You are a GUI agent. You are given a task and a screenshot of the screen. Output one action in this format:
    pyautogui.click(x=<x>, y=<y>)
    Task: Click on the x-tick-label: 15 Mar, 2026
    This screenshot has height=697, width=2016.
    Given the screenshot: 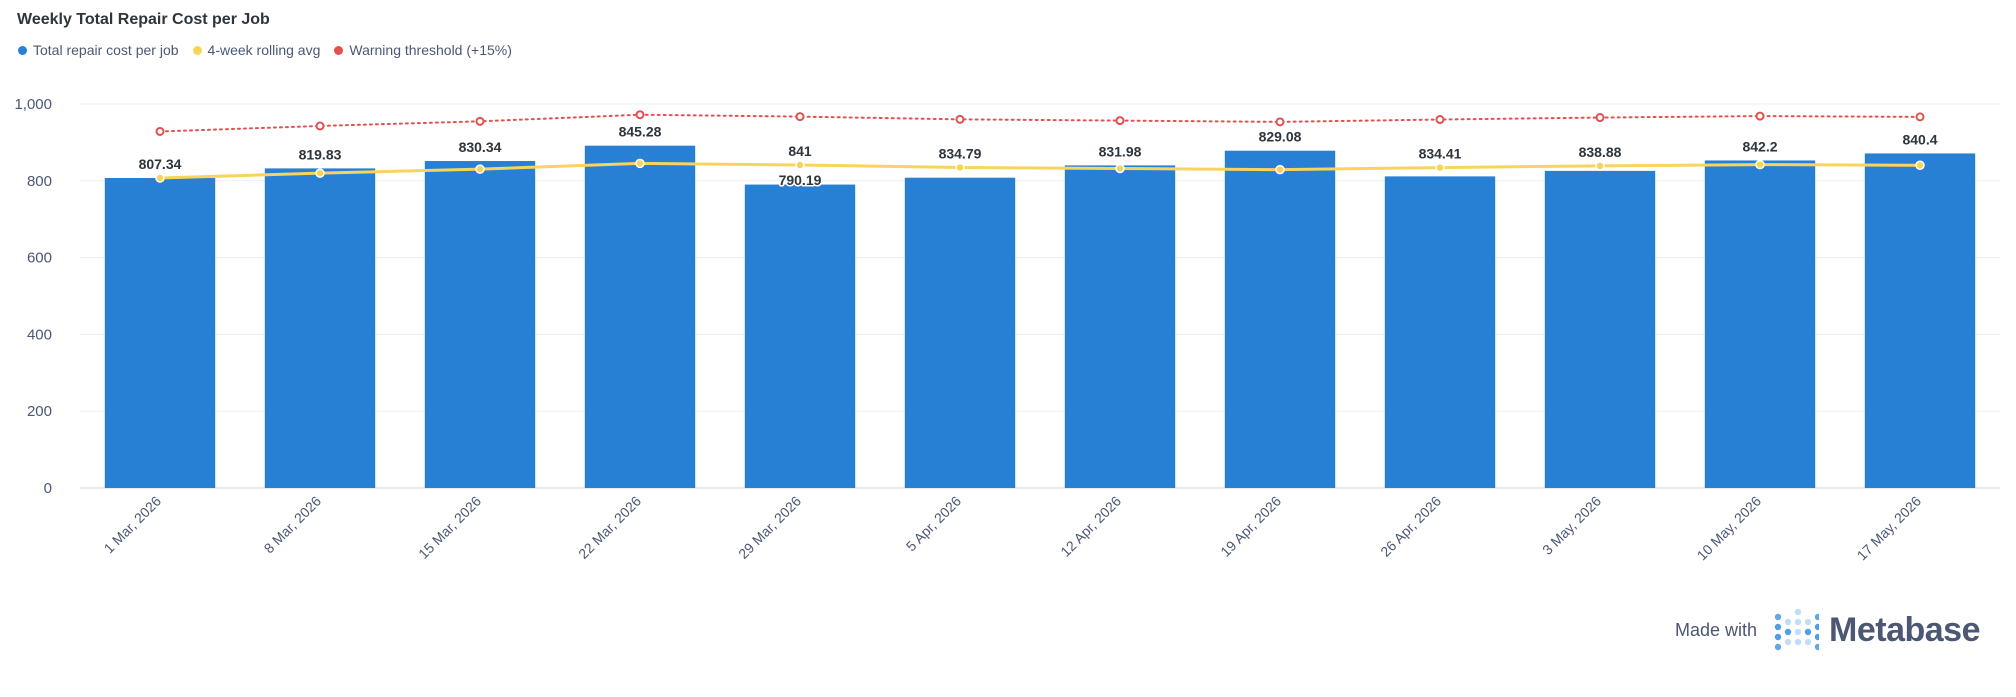 What is the action you would take?
    pyautogui.click(x=449, y=527)
    